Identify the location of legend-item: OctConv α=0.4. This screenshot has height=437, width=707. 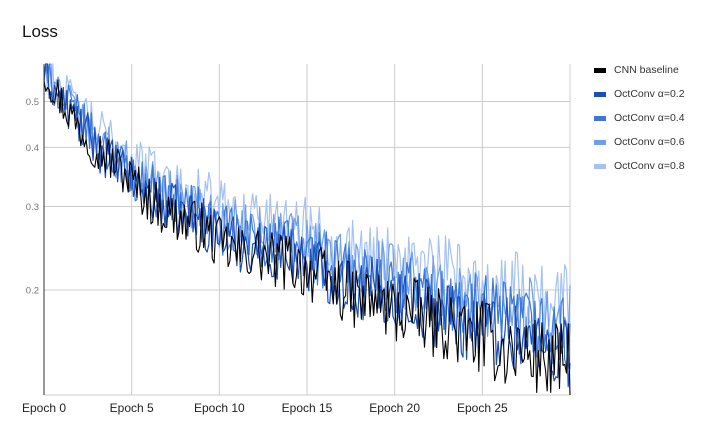
(639, 118).